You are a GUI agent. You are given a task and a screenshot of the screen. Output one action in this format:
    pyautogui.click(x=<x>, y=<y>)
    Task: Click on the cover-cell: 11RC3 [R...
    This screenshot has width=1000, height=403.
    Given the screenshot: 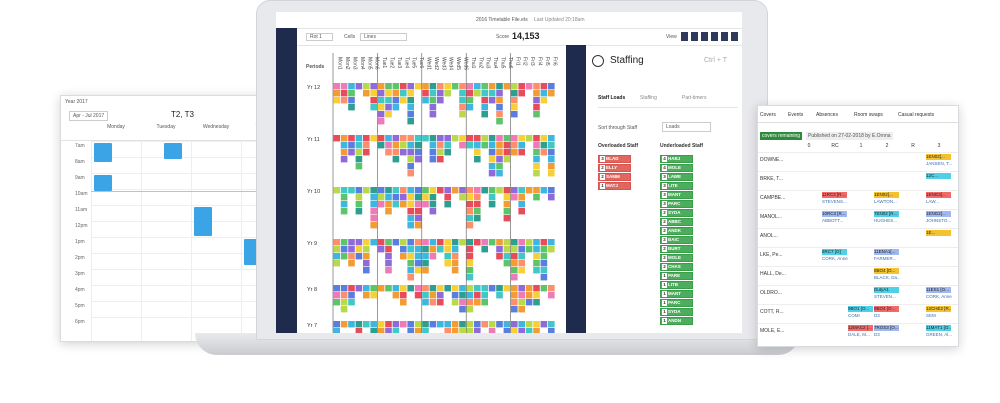 What is the action you would take?
    pyautogui.click(x=834, y=195)
    